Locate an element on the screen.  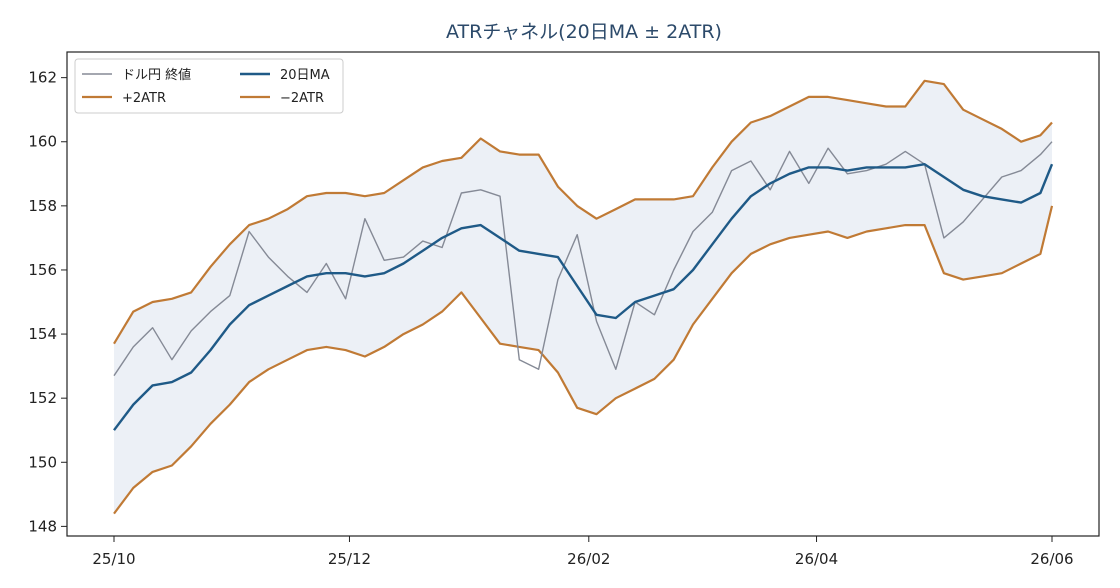
x-tick-label-4: 26/06 is located at coordinates (1051, 559).